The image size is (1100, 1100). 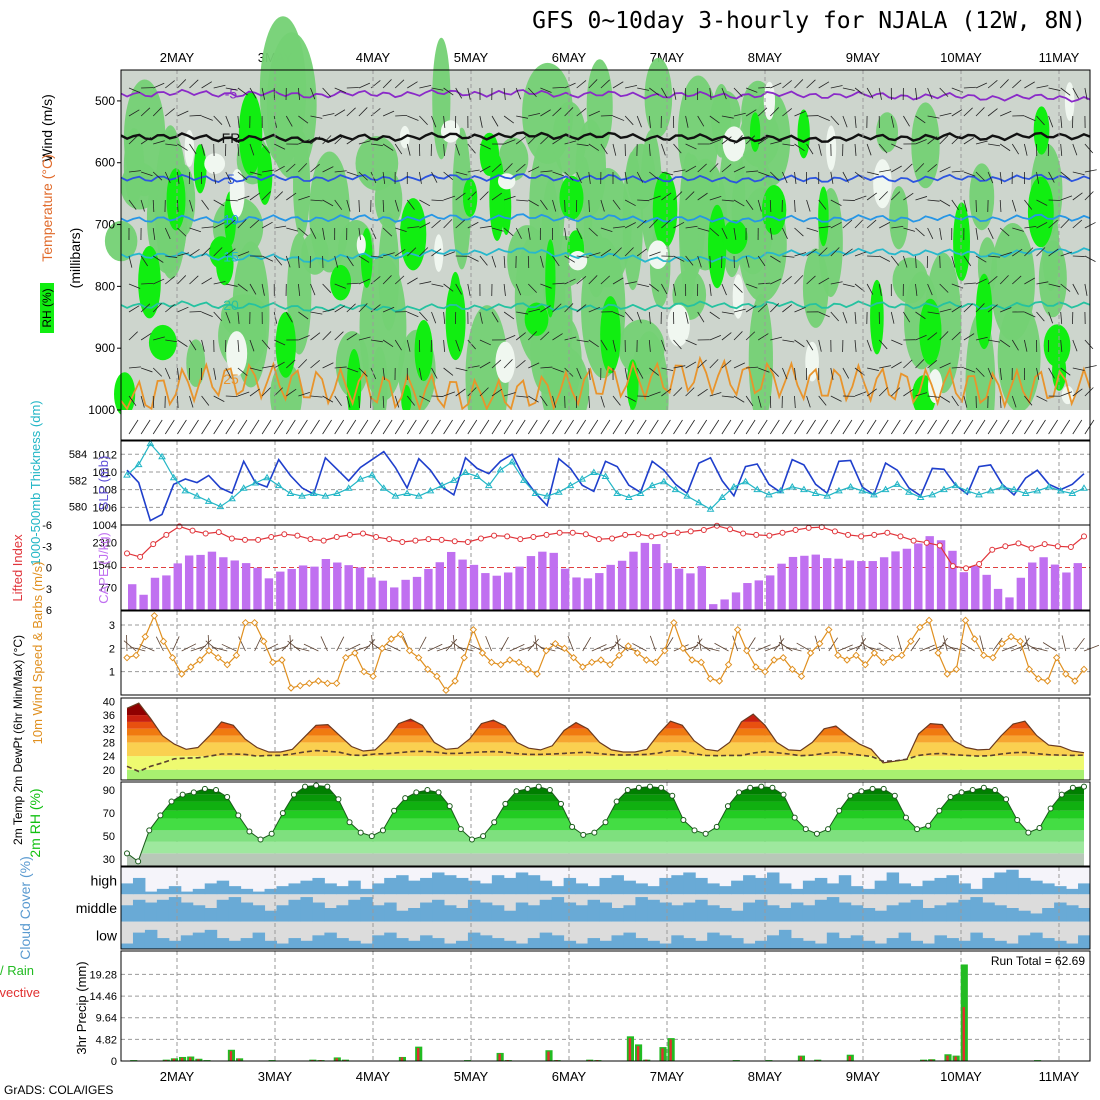 I want to click on wind10m-barb, so click(x=899, y=643).